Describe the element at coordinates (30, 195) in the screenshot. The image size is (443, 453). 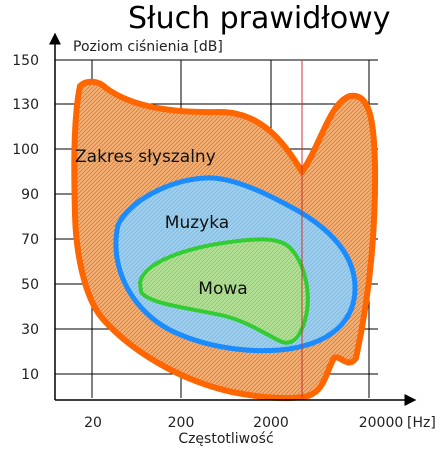
I see `y-tick-label: 90` at that location.